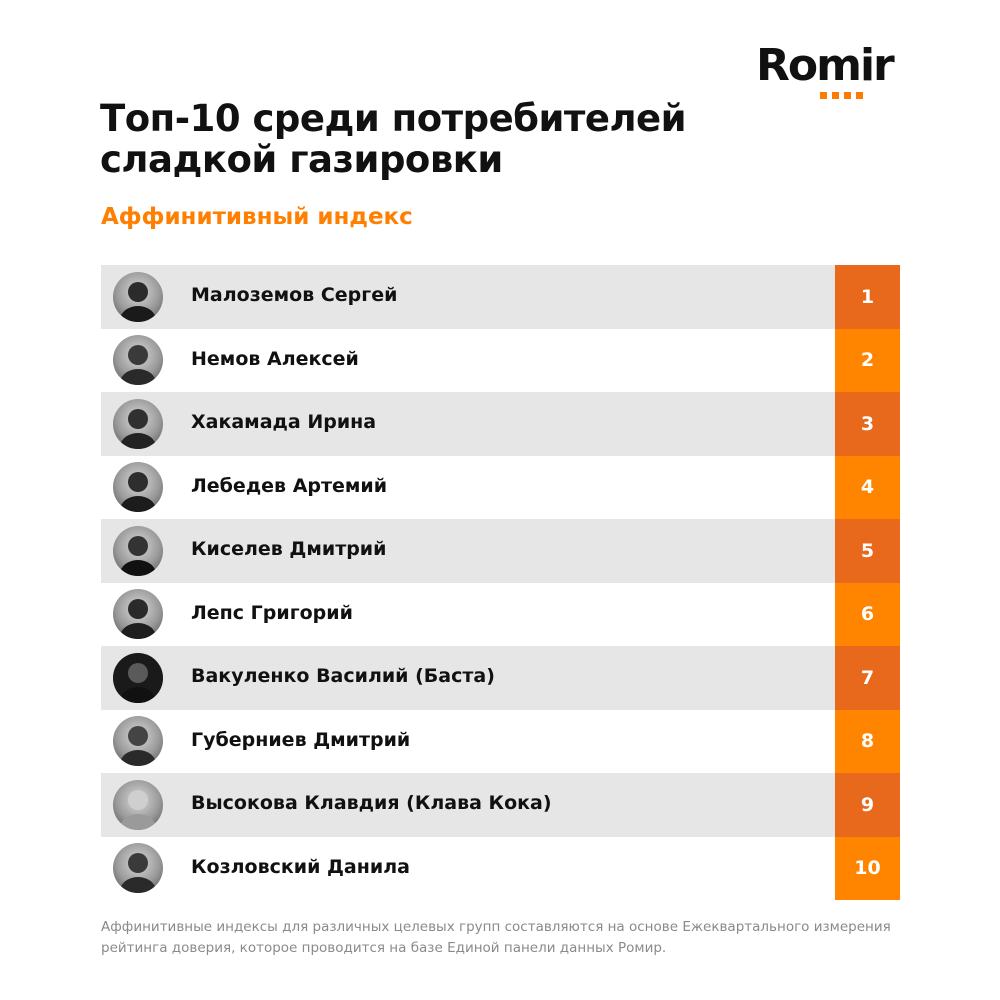  I want to click on ranking-row: Немов Алексей 2, so click(500, 360).